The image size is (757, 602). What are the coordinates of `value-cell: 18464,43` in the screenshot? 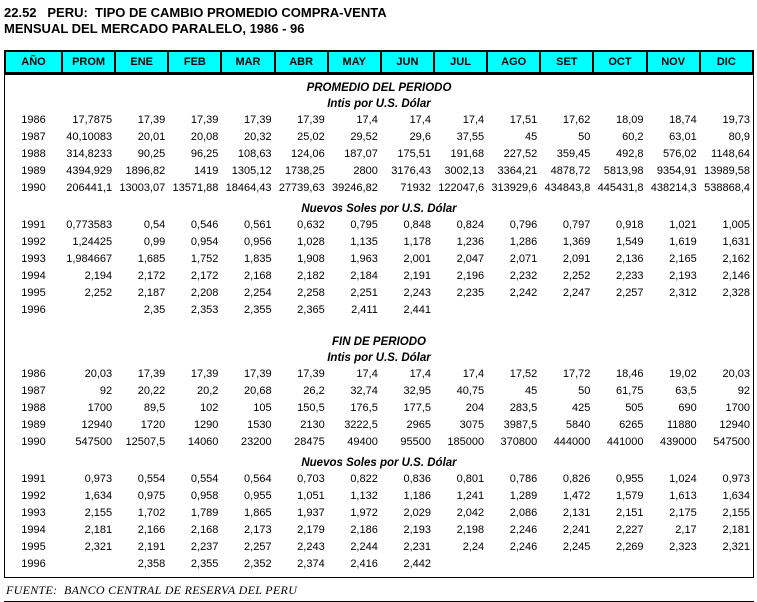 It's located at (248, 188).